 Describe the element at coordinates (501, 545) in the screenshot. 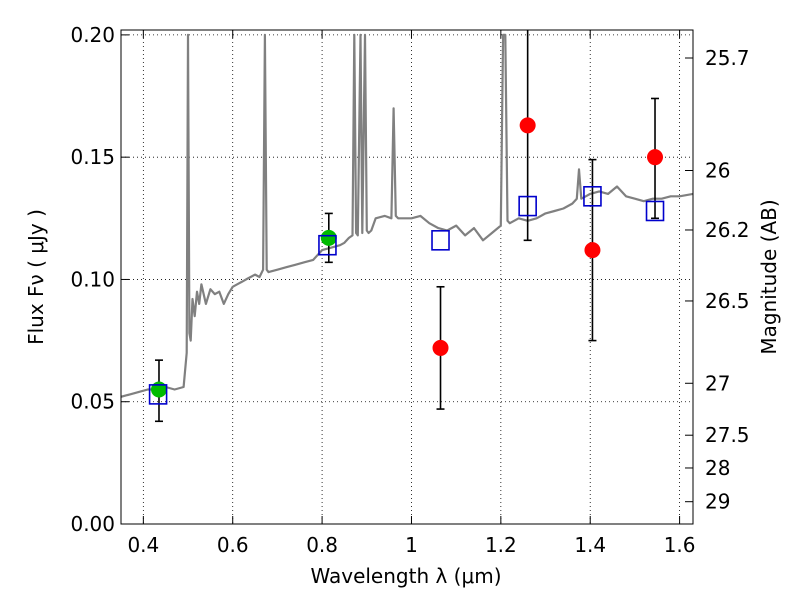

I see `x-tick-label: 1.2` at that location.